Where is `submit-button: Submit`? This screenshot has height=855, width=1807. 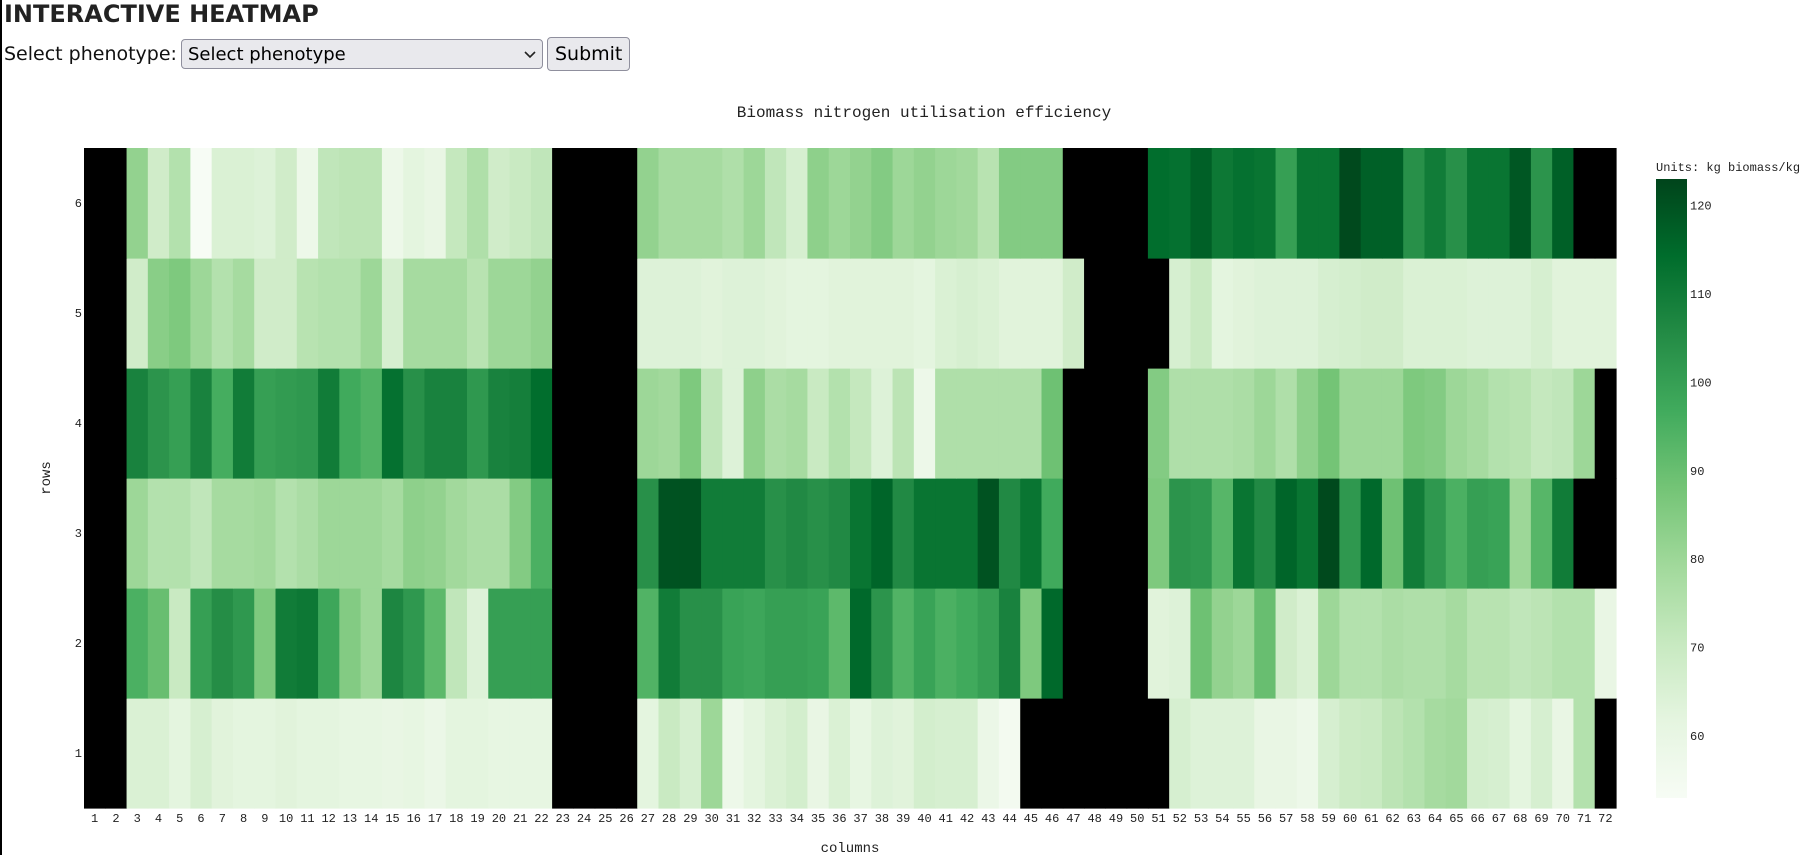 submit-button: Submit is located at coordinates (588, 54).